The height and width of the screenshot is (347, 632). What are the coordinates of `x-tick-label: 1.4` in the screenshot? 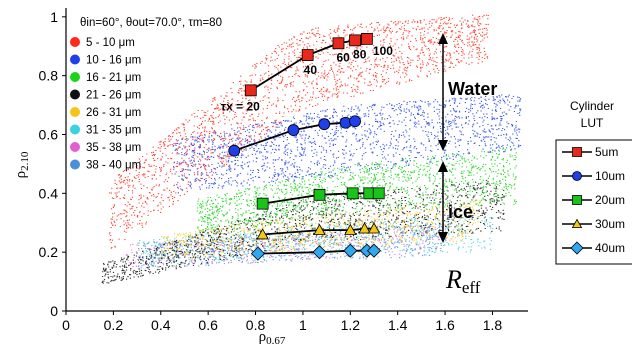 It's located at (398, 325).